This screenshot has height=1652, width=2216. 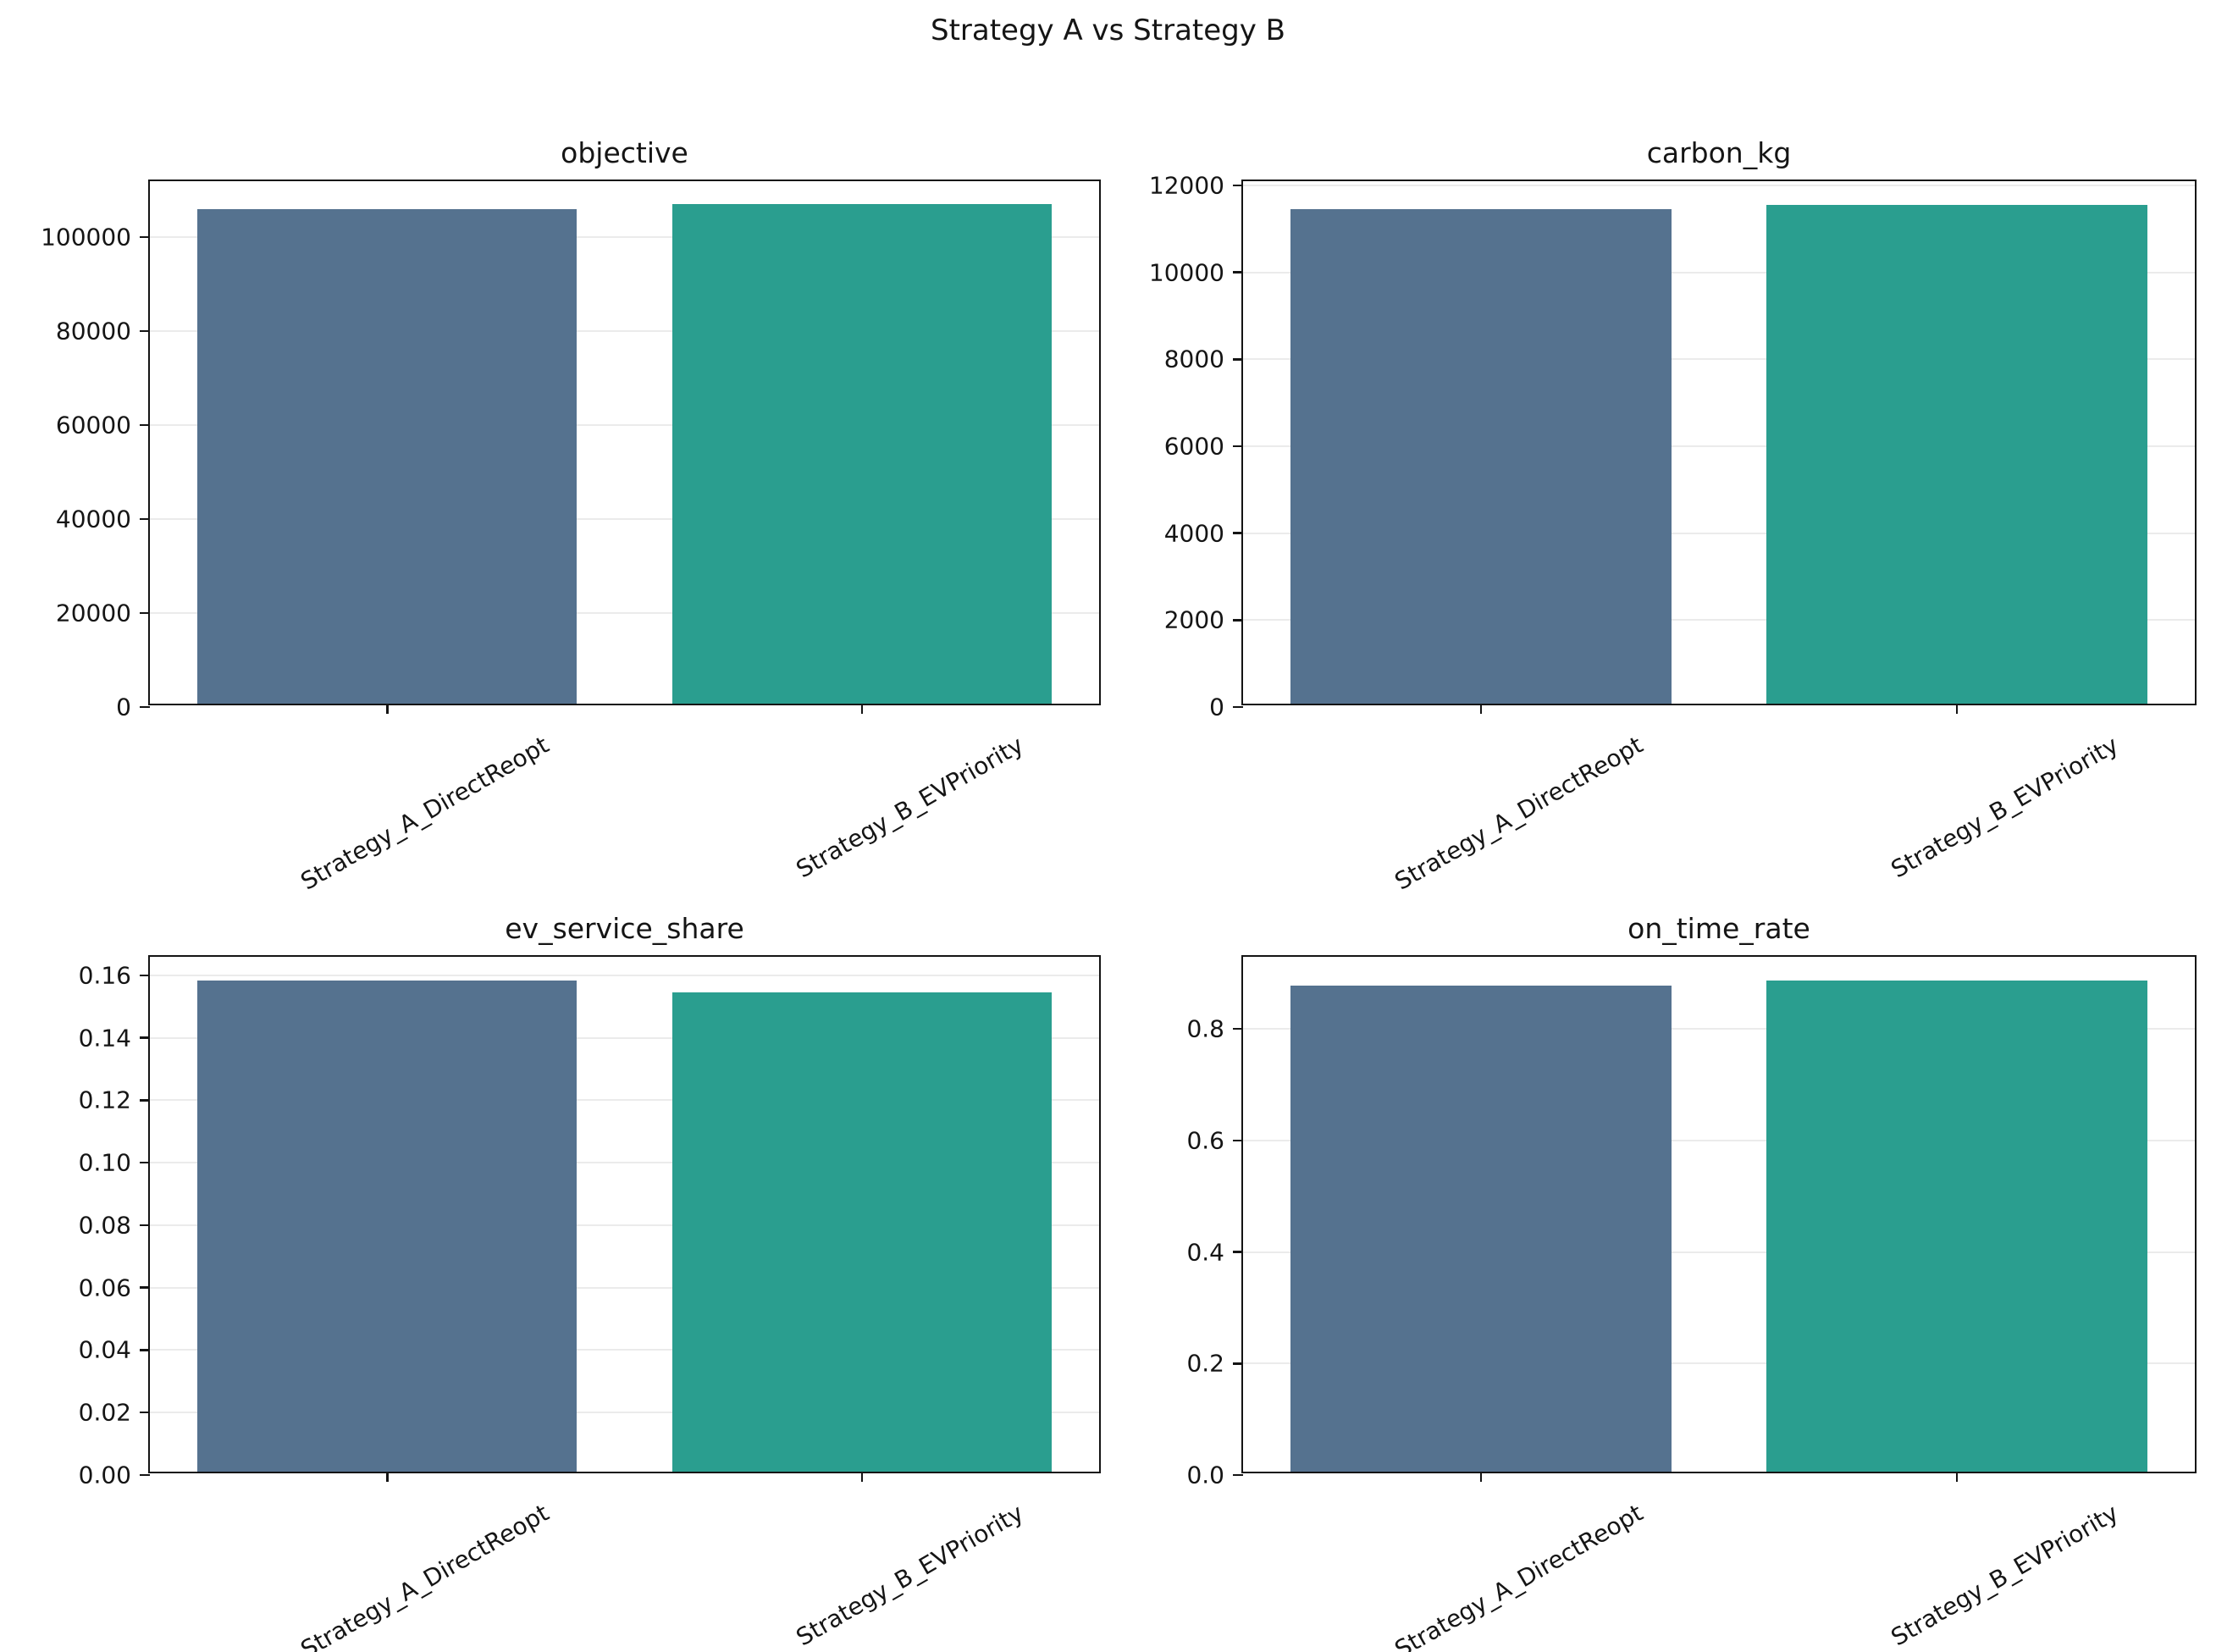 I want to click on y-tick-label: 0.14, so click(x=104, y=1038).